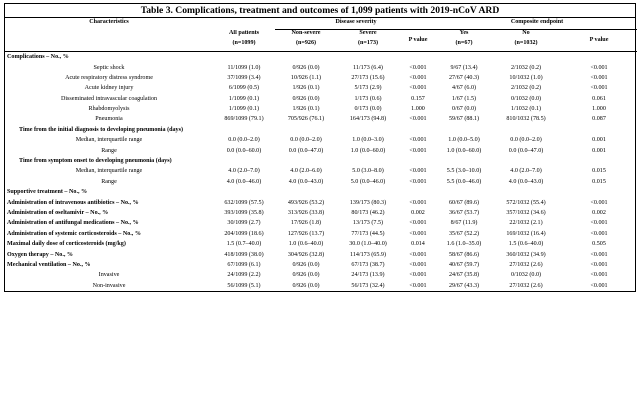 Image resolution: width=640 pixels, height=404 pixels. Describe the element at coordinates (464, 181) in the screenshot. I see `table-cell: 5.5 (0.0–46.0)` at that location.